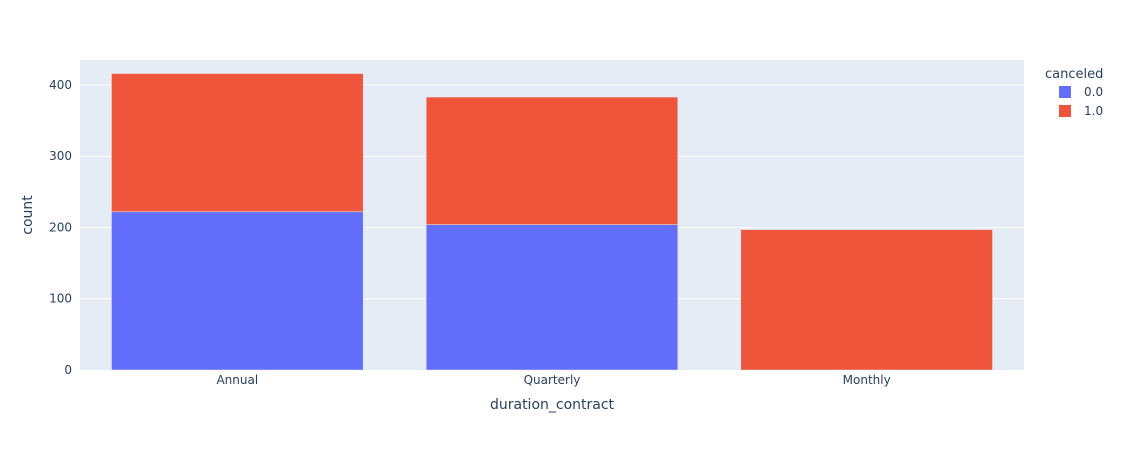 This screenshot has width=1121, height=450. What do you see at coordinates (60, 85) in the screenshot?
I see `y-tick-label: 400` at bounding box center [60, 85].